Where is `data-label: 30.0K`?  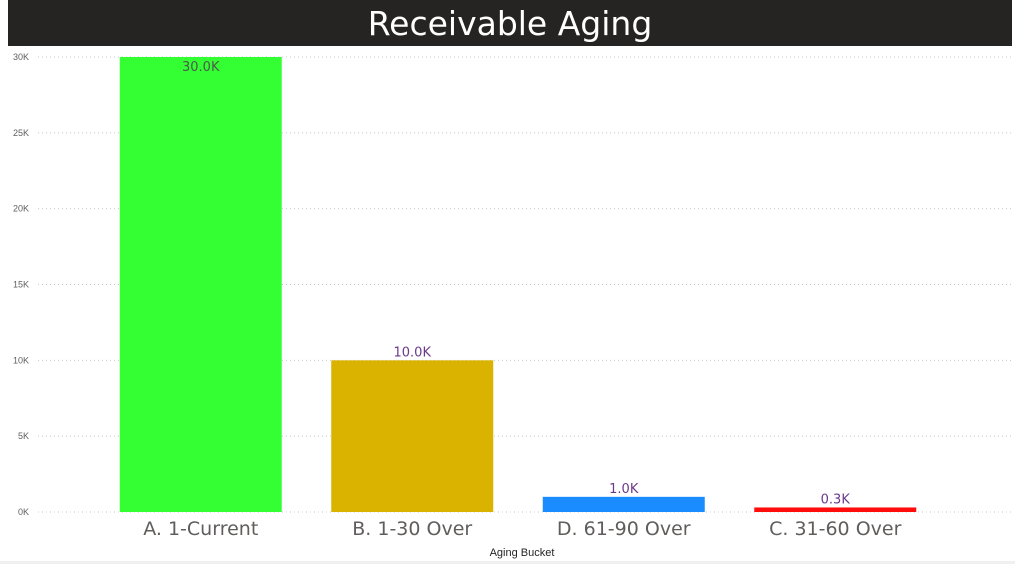 data-label: 30.0K is located at coordinates (201, 67).